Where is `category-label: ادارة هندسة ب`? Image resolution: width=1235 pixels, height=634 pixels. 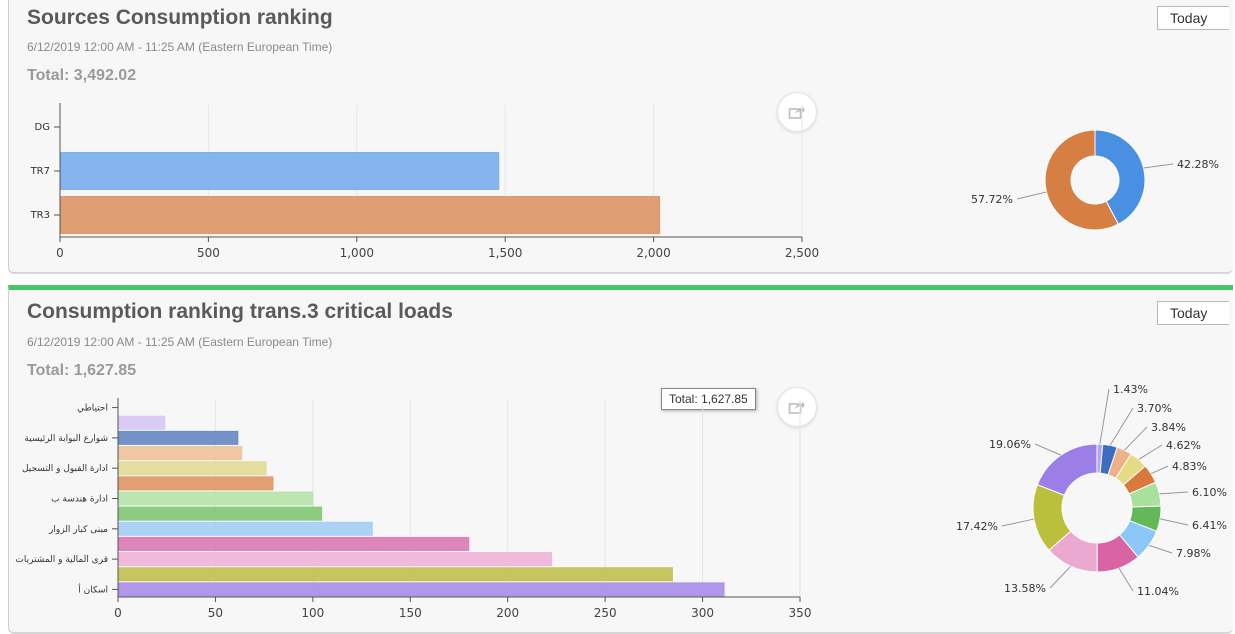
category-label: ادارة هندسة ب is located at coordinates (79, 500).